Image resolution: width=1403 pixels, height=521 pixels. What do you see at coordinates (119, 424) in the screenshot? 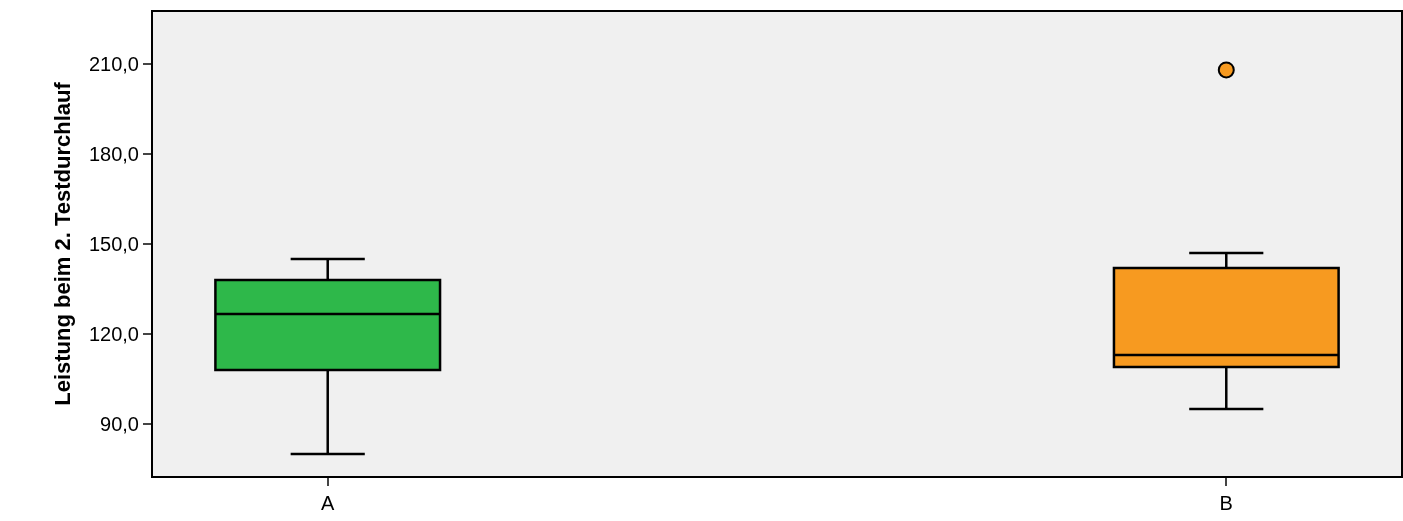
I see `y-tick-label: 90,0` at bounding box center [119, 424].